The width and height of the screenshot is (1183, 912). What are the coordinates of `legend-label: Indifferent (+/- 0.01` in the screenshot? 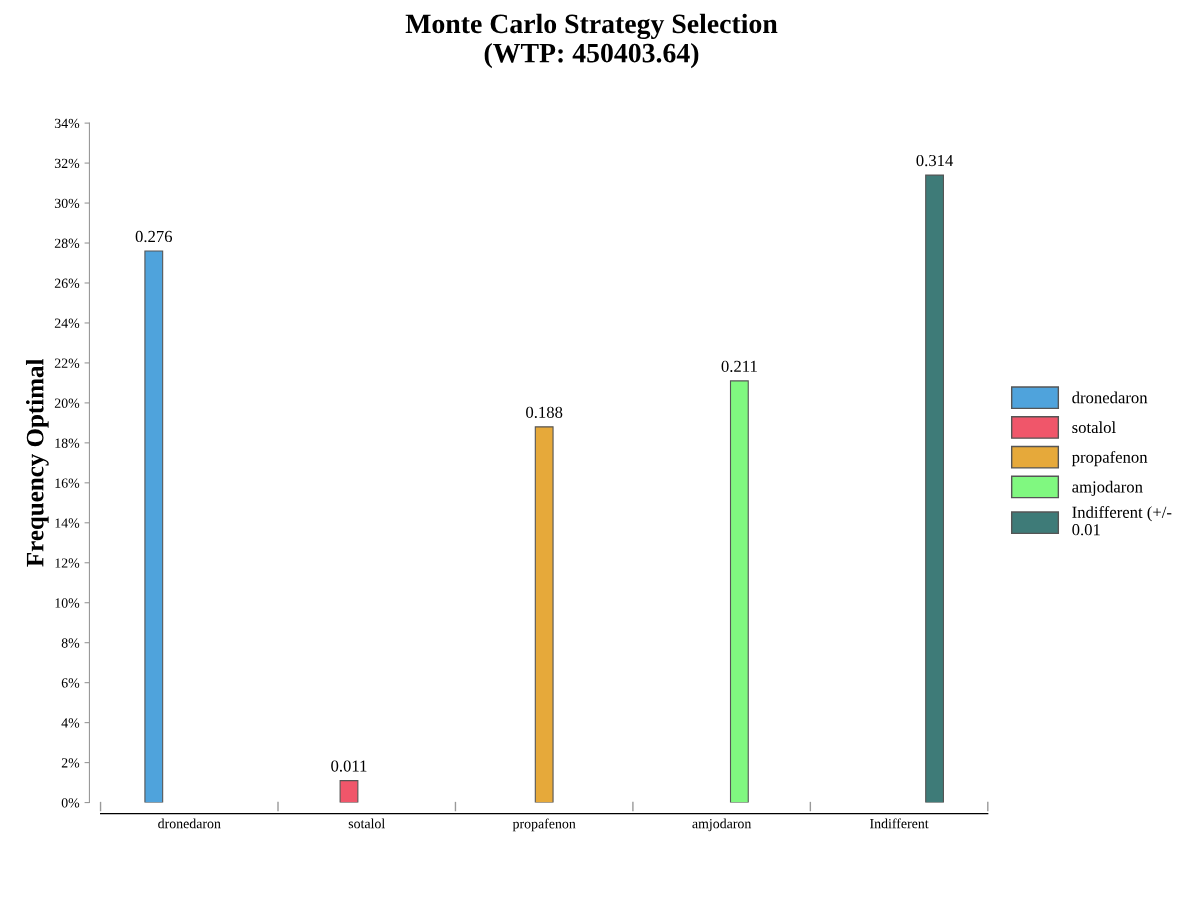 It's located at (1122, 520).